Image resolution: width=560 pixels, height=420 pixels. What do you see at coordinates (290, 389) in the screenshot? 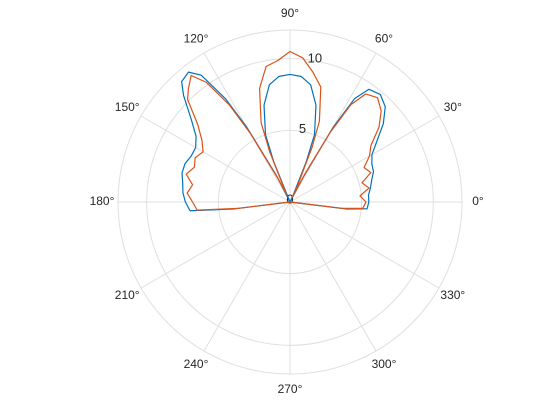
I see `theta-tick-label: 270°` at bounding box center [290, 389].